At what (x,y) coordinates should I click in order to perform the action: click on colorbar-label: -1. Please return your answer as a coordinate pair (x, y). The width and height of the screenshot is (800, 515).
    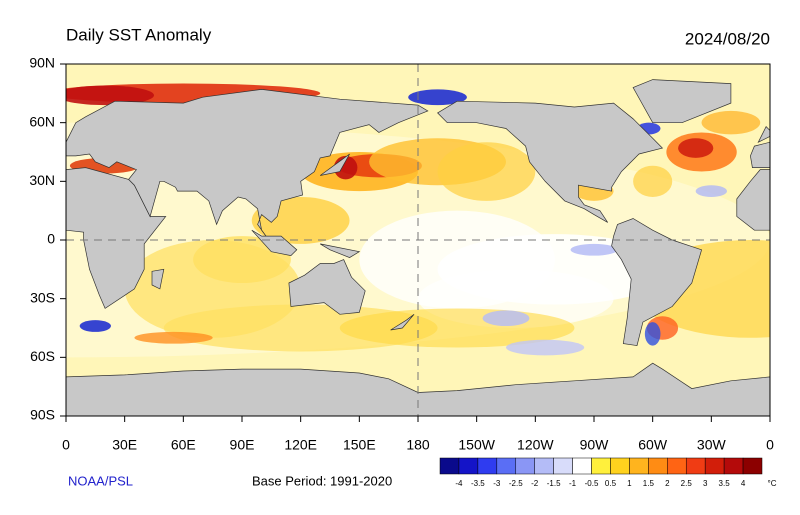
    Looking at the image, I should click on (573, 483).